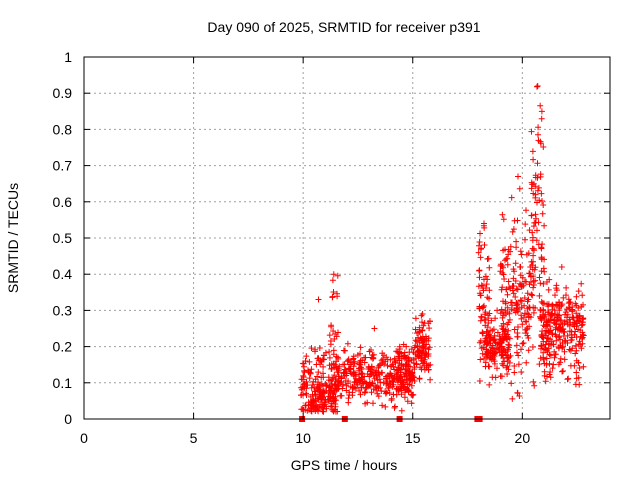 The height and width of the screenshot is (480, 640). What do you see at coordinates (84, 438) in the screenshot?
I see `x-tick-label: 0` at bounding box center [84, 438].